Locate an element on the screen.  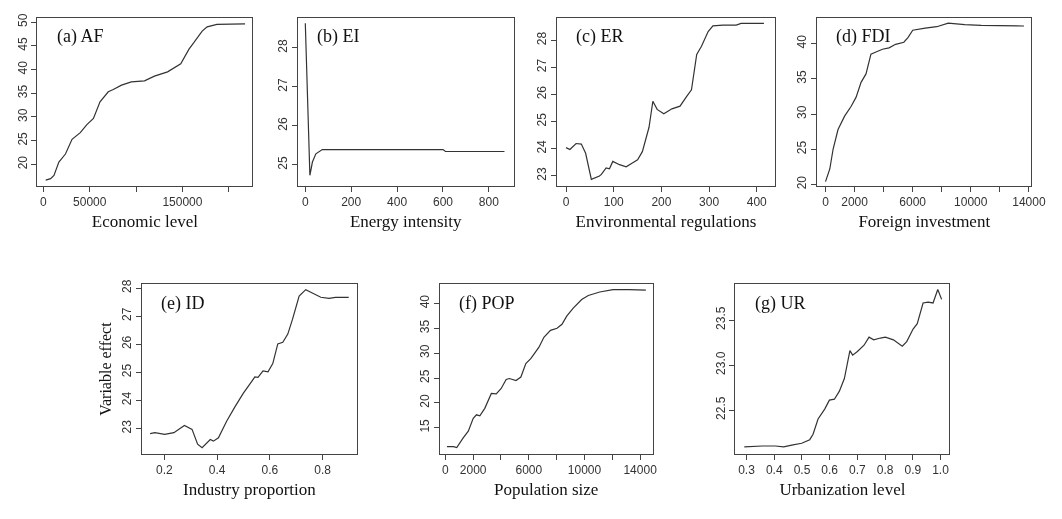
x-tick-label: 0.5 is located at coordinates (802, 470).